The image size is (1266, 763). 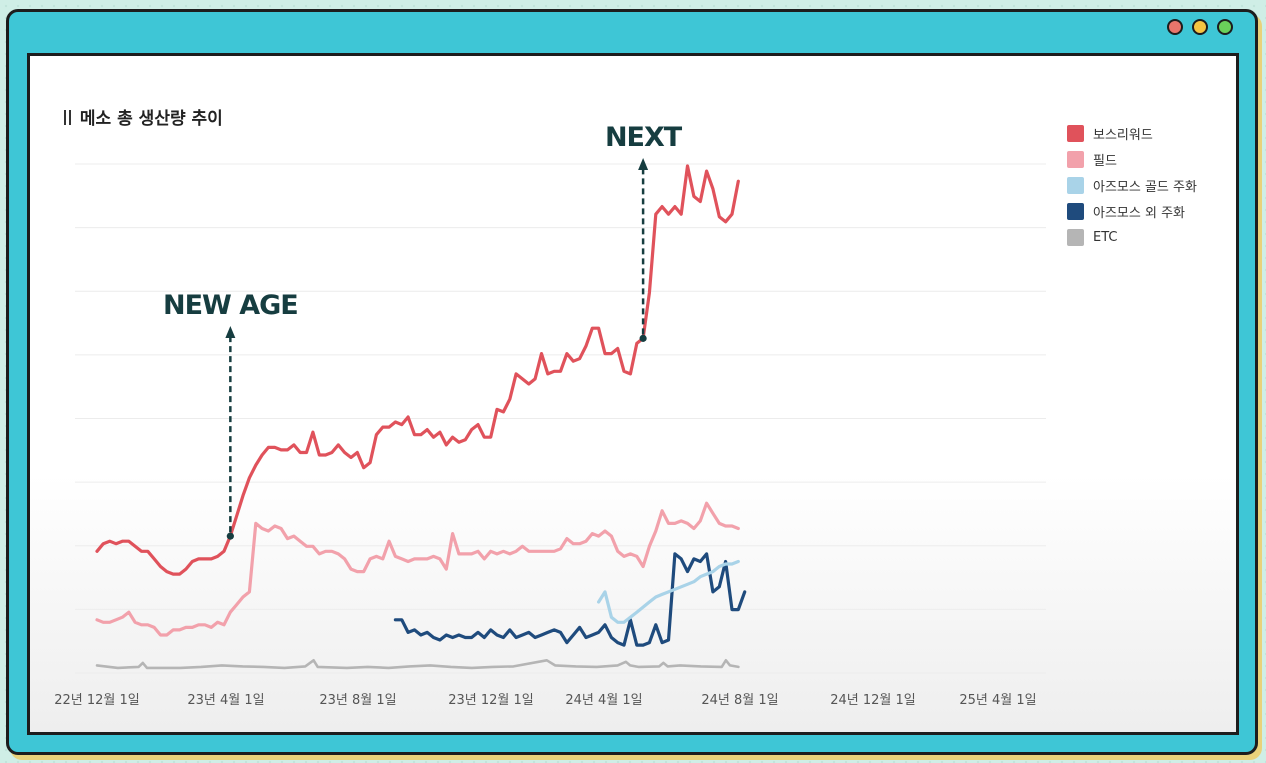 What do you see at coordinates (491, 700) in the screenshot?
I see `x-tick-label: 23년 12월 1일` at bounding box center [491, 700].